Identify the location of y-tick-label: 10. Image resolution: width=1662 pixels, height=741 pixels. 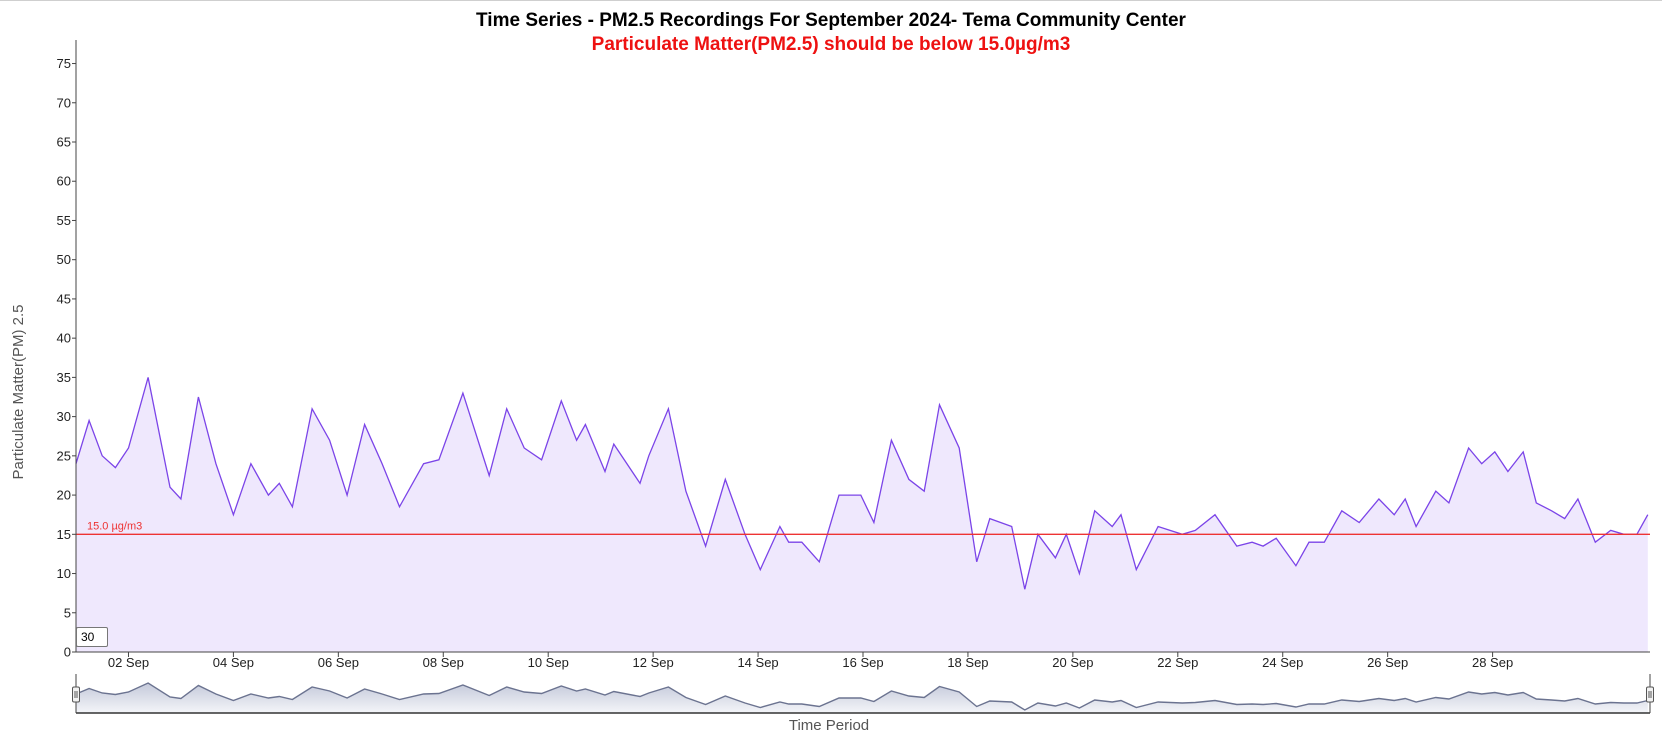
(64, 573).